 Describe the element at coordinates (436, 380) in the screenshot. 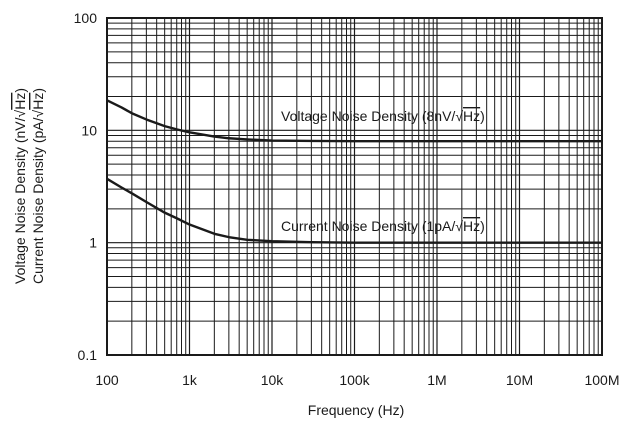

I see `x-tick-label: 1M` at that location.